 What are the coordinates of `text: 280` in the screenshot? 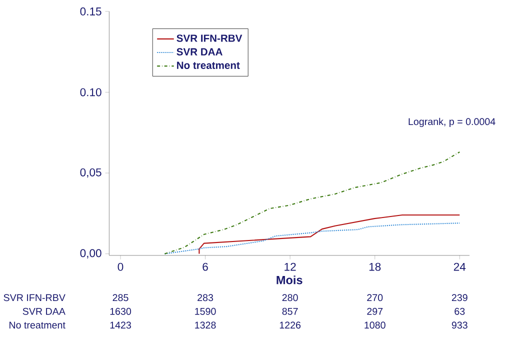 It's located at (290, 298).